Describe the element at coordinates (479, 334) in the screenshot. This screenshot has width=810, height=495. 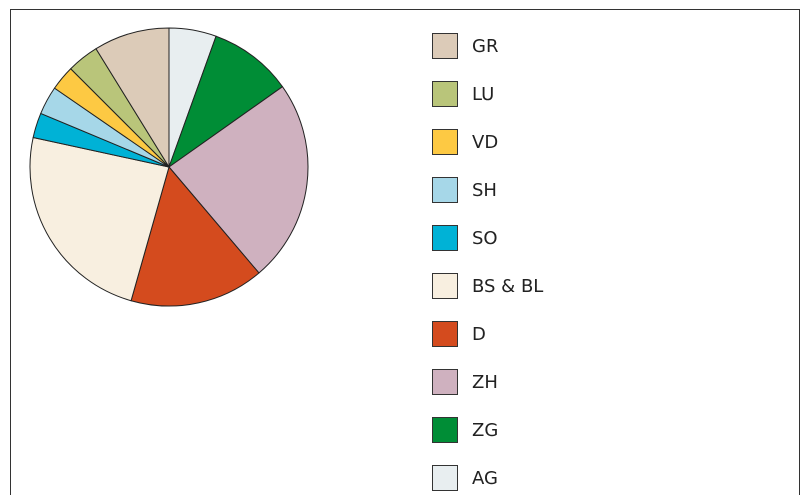
I see `legend-label: D` at that location.